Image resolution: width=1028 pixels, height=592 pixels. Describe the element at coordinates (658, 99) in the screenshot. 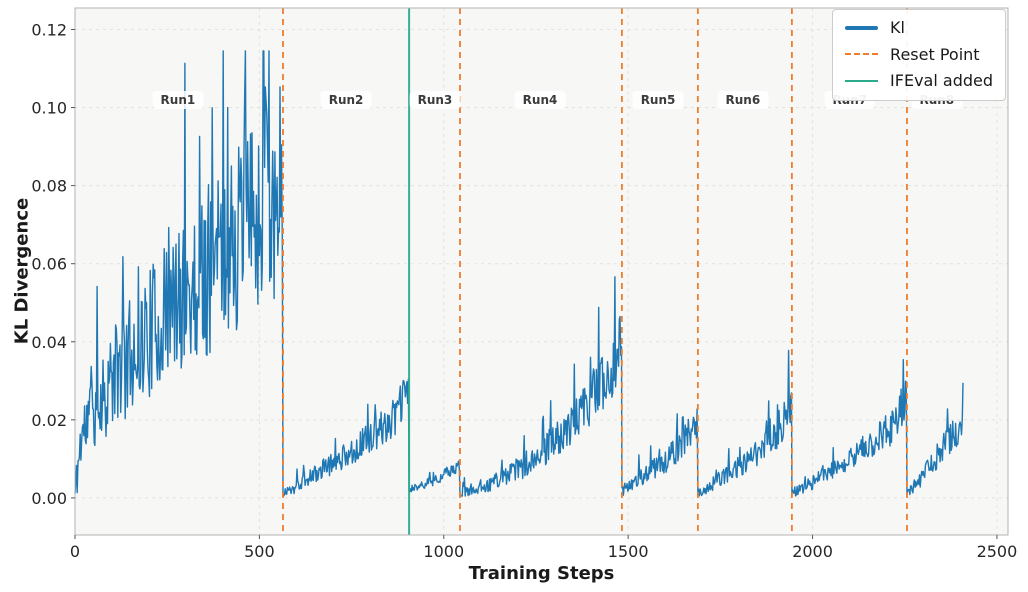

I see `run-label: Run5` at that location.